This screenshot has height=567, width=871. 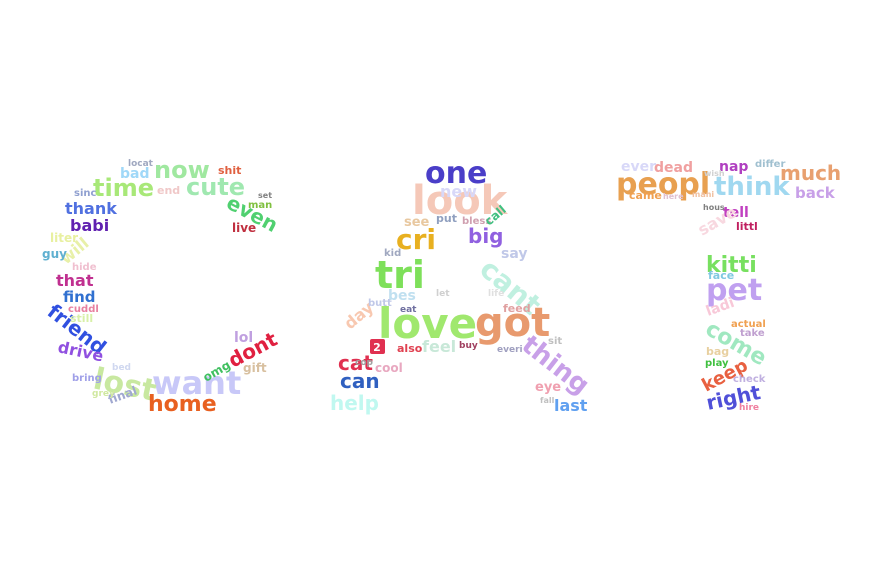 What do you see at coordinates (456, 173) in the screenshot?
I see `word: one` at bounding box center [456, 173].